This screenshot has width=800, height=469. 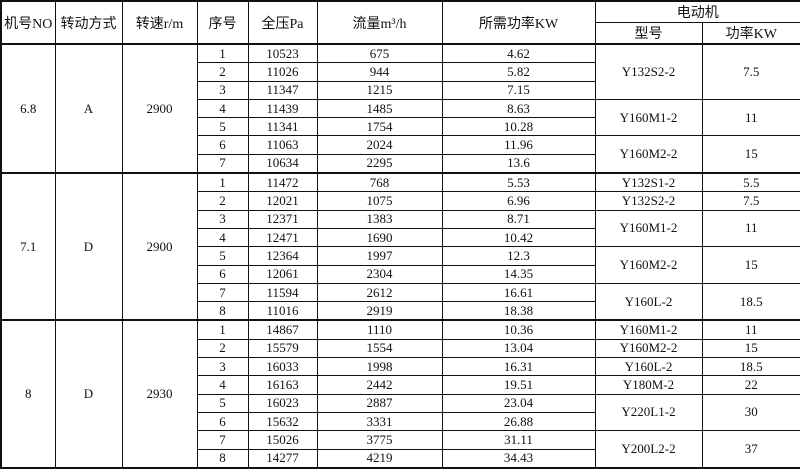 I want to click on pressure-cell: 11016, so click(x=282, y=311).